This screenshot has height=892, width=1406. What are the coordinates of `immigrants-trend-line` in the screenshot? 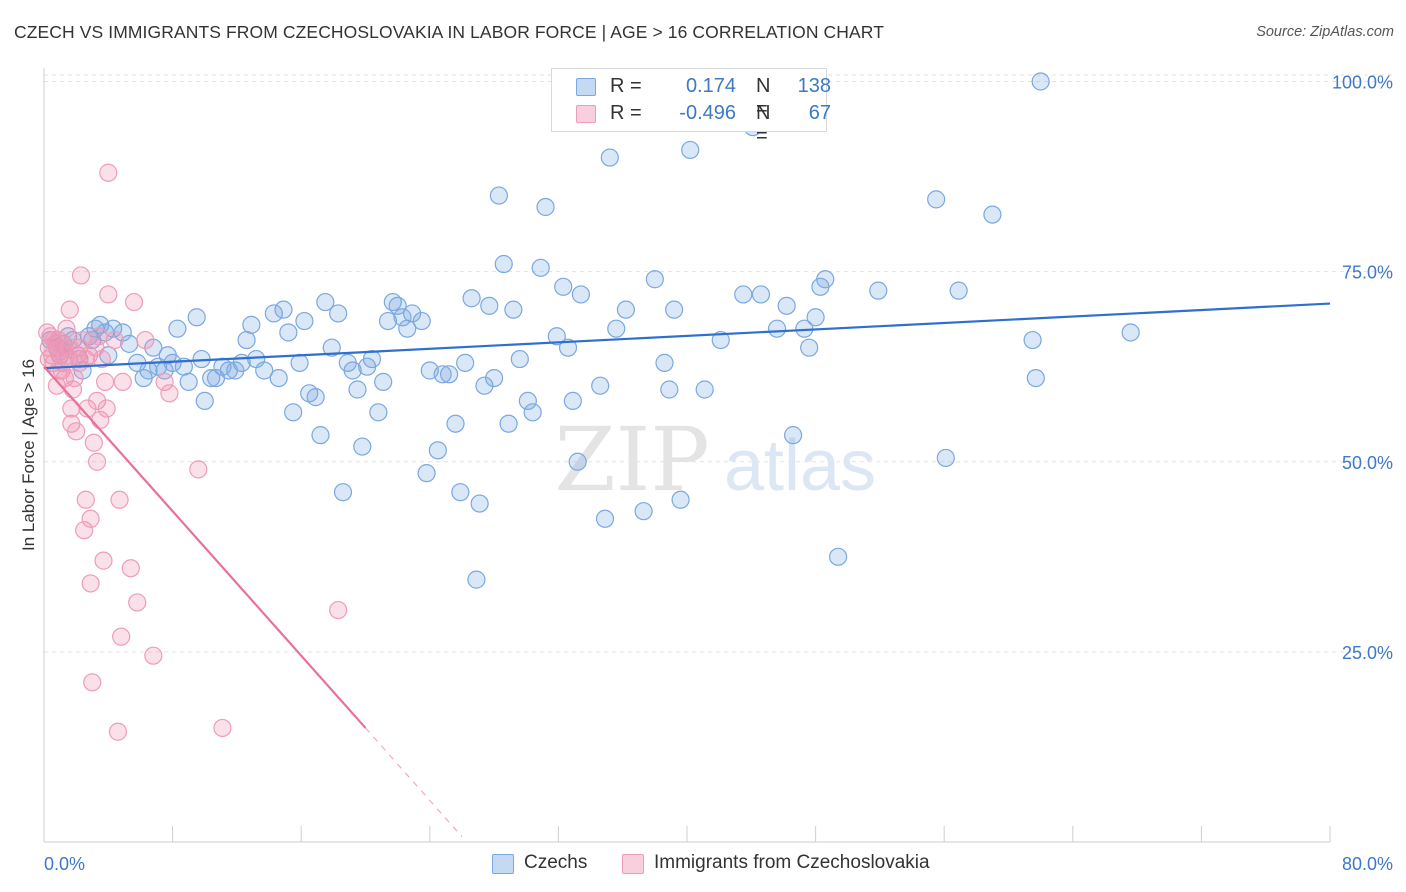 It's located at (205, 547).